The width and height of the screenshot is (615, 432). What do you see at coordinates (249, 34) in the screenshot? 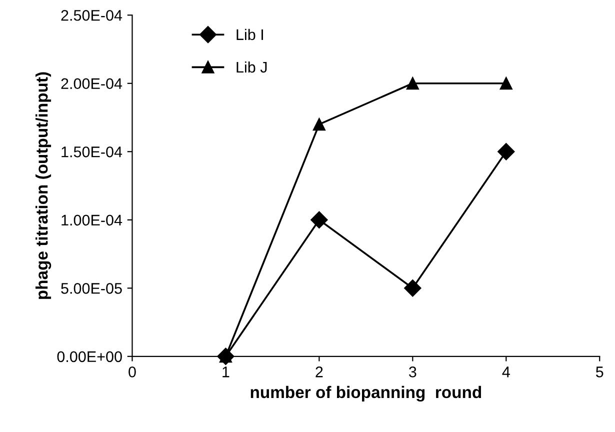
I see `legend-label: Lib I` at bounding box center [249, 34].